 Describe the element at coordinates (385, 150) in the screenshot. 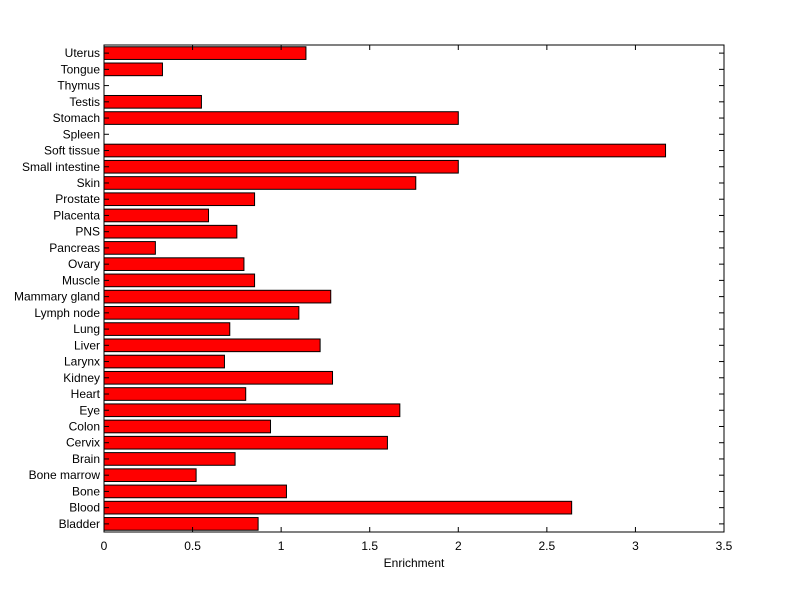

I see `bar-soft-tissue` at that location.